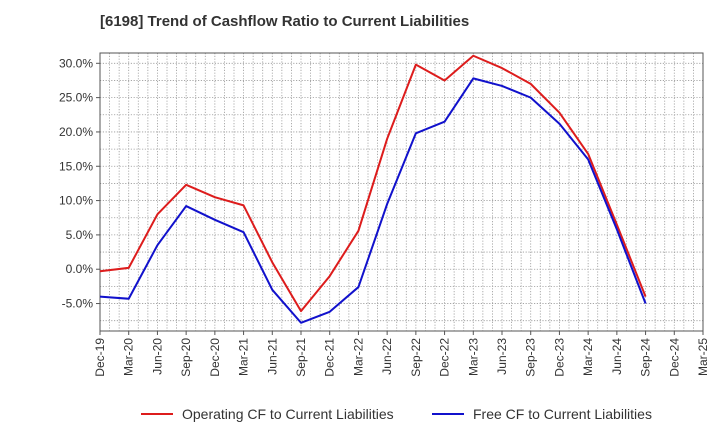  What do you see at coordinates (502, 356) in the screenshot?
I see `x-tick-label: Jun-23` at bounding box center [502, 356].